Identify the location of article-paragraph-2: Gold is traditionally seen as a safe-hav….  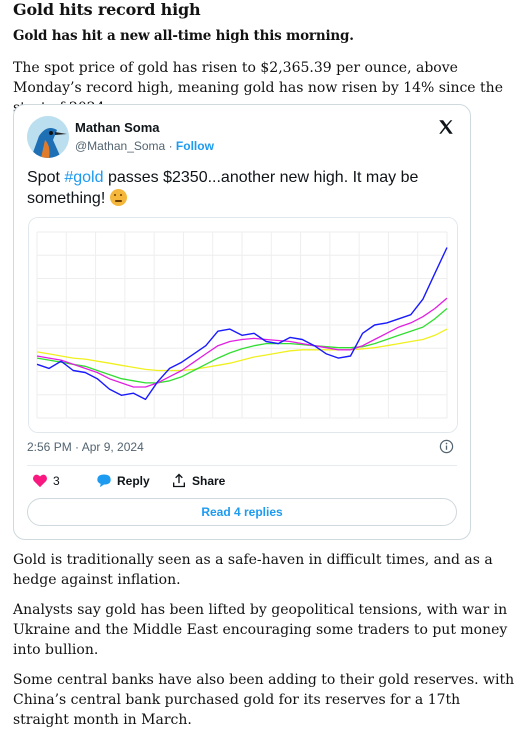
(253, 570).